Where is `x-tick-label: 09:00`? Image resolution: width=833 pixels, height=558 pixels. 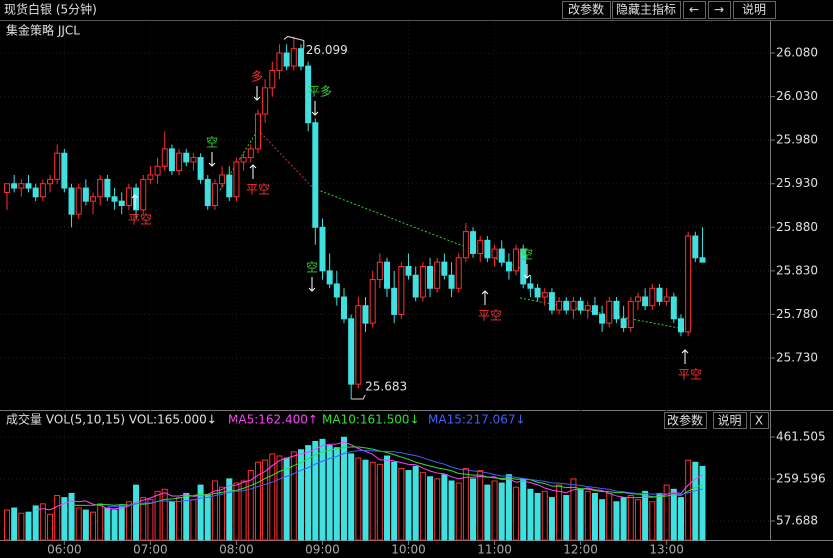
x-tick-label: 09:00 is located at coordinates (322, 550).